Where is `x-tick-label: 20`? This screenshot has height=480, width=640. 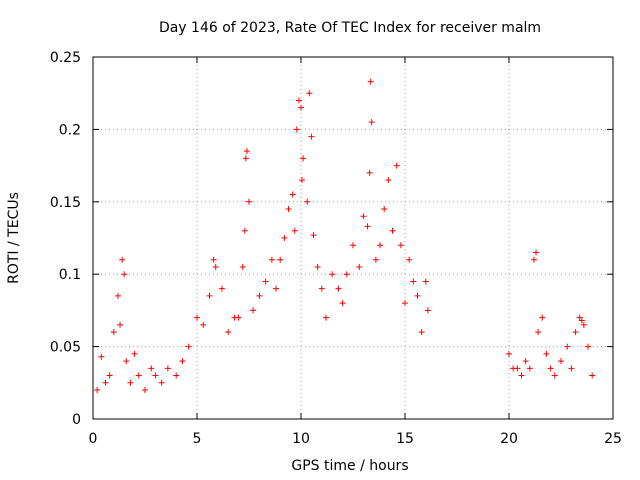
x-tick-label: 20 is located at coordinates (509, 439).